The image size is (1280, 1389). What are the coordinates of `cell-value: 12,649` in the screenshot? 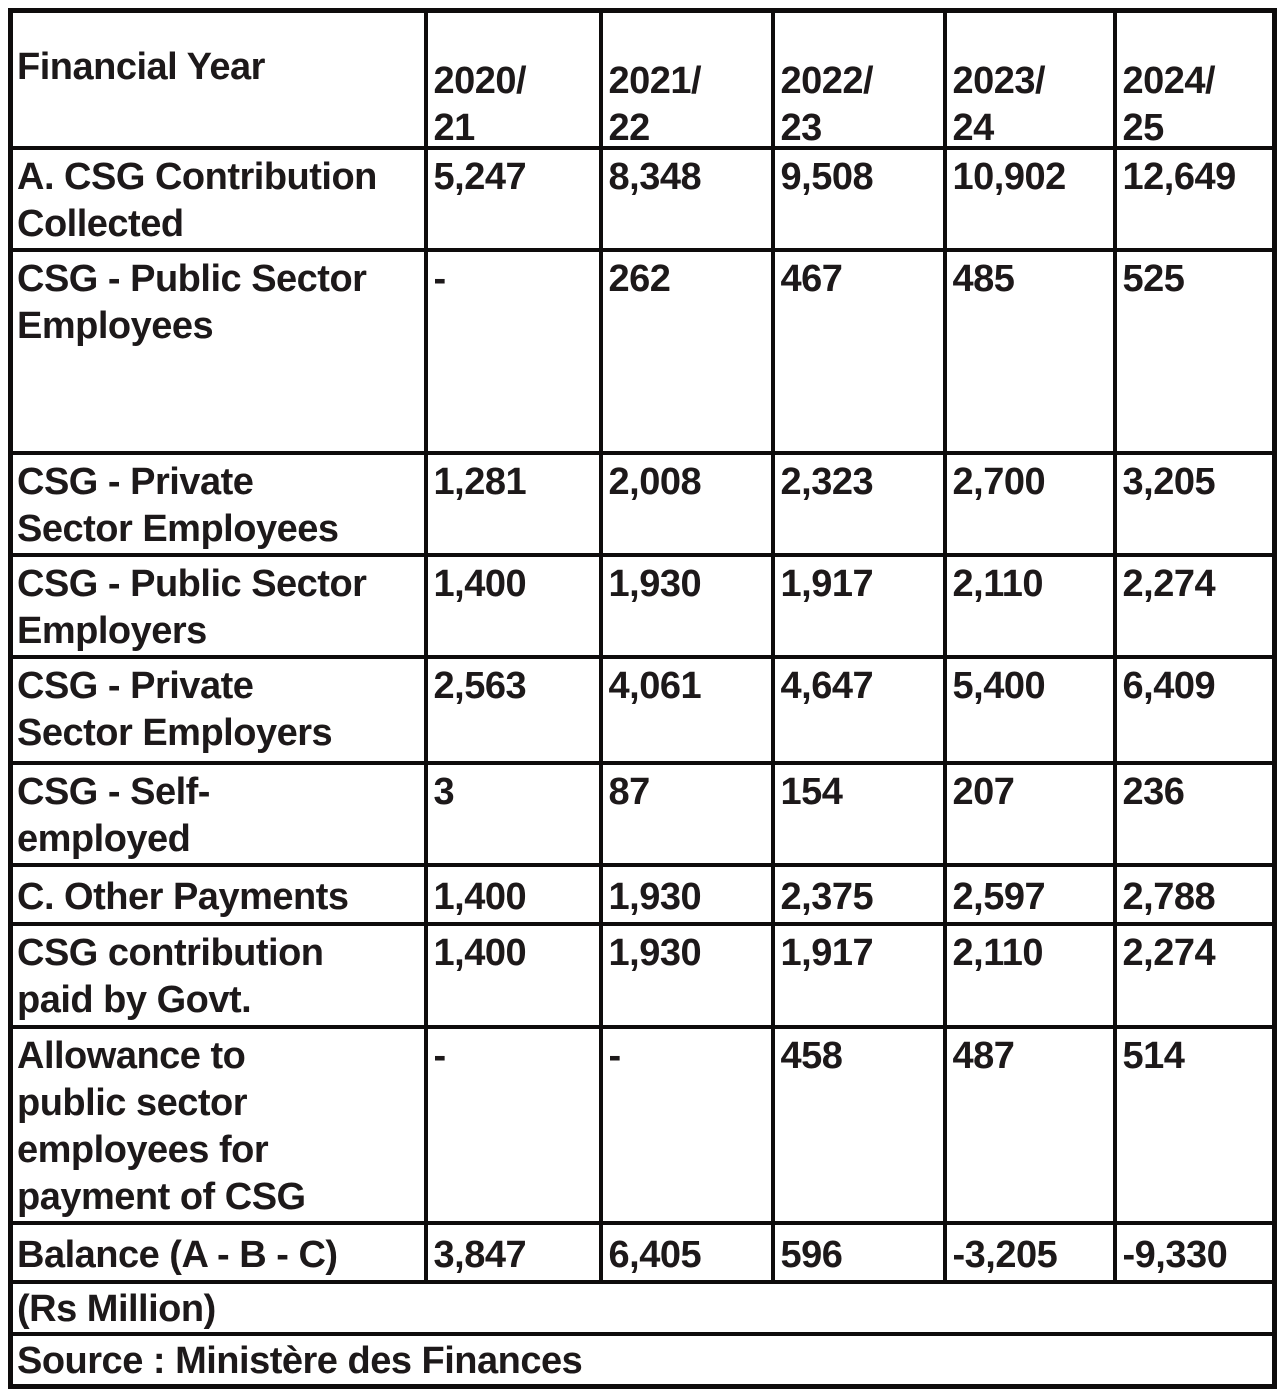 It's located at (1194, 198).